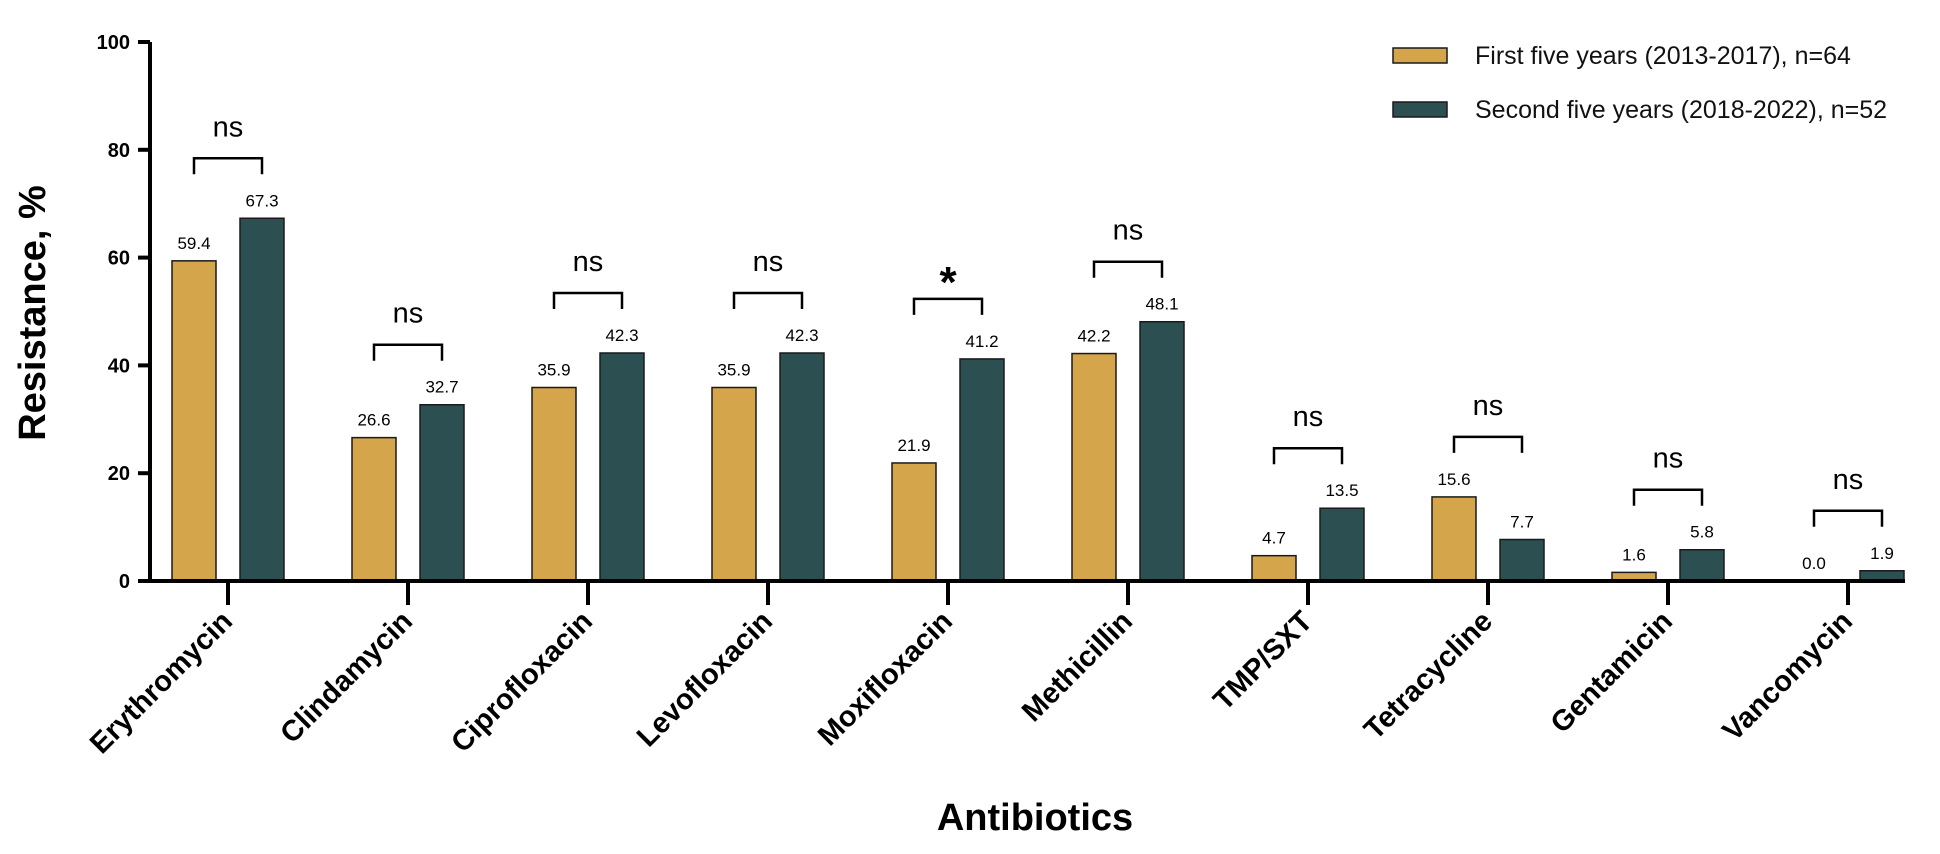  Describe the element at coordinates (193, 243) in the screenshot. I see `data-label: 59.4` at that location.